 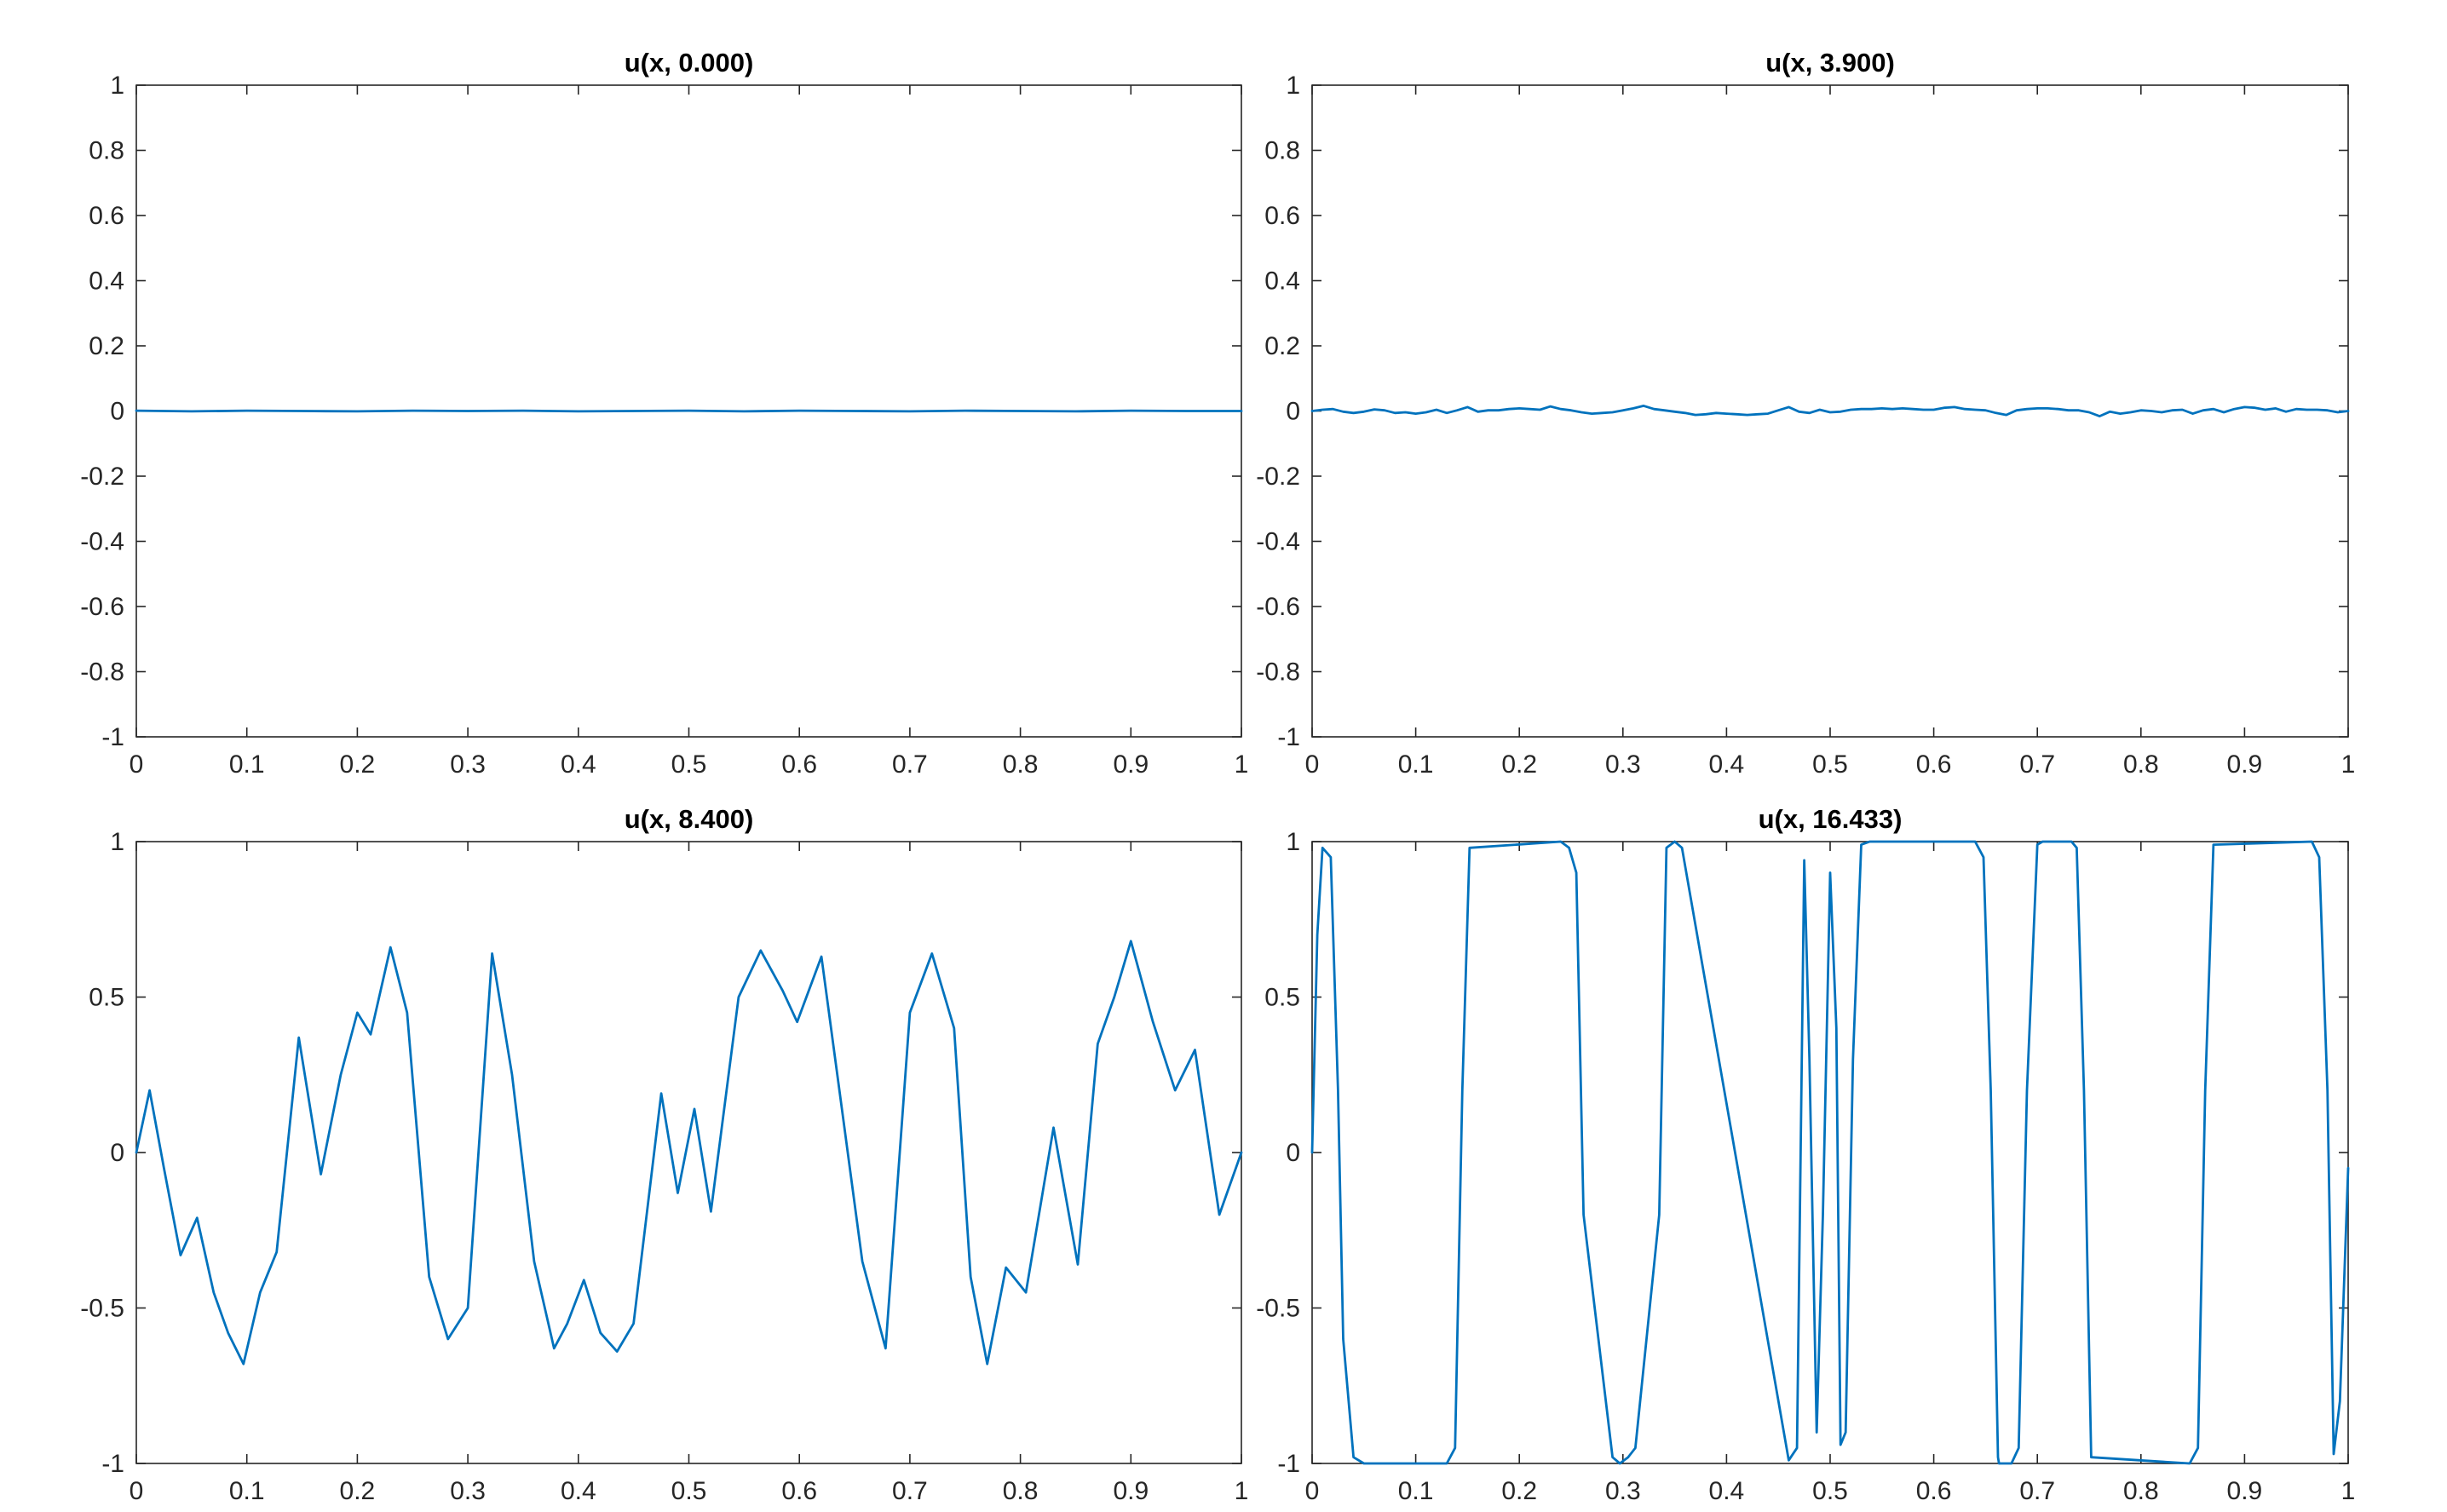 I want to click on subplot-title: u(x, 8.400), so click(x=689, y=819).